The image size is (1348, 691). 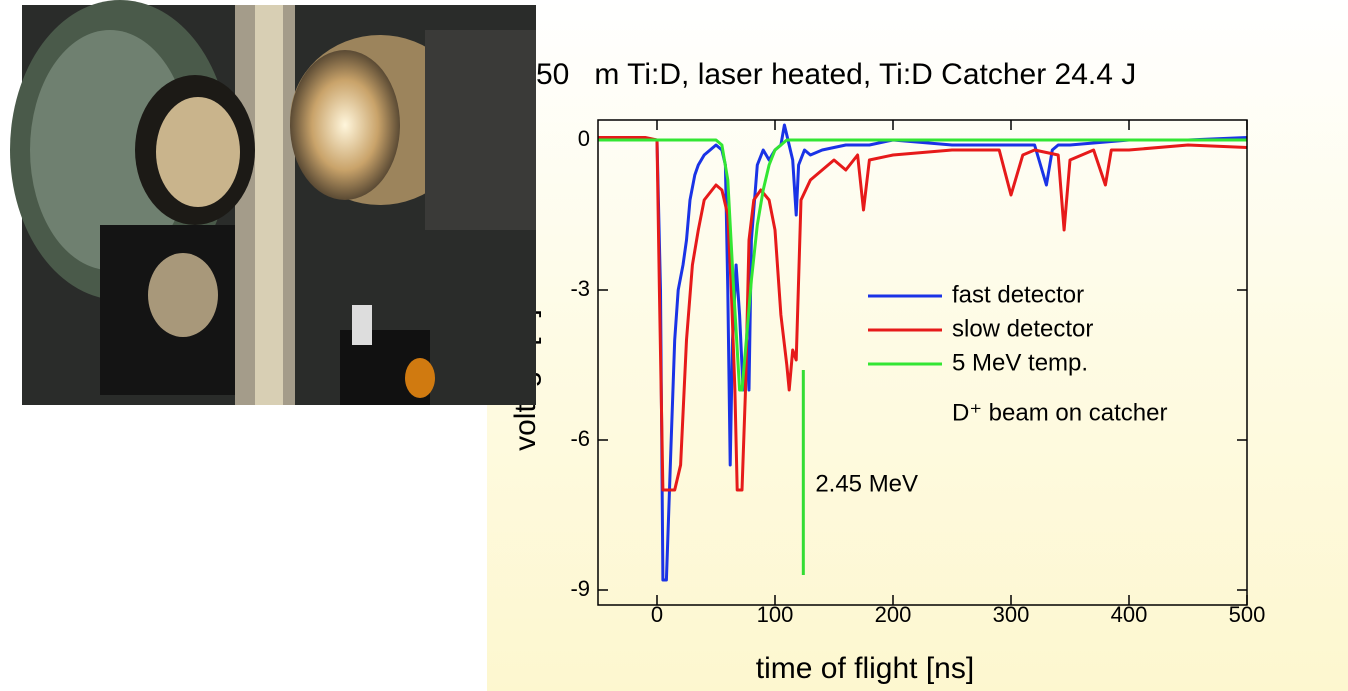 What do you see at coordinates (866, 483) in the screenshot?
I see `annotation-text: 2.45 MeV` at bounding box center [866, 483].